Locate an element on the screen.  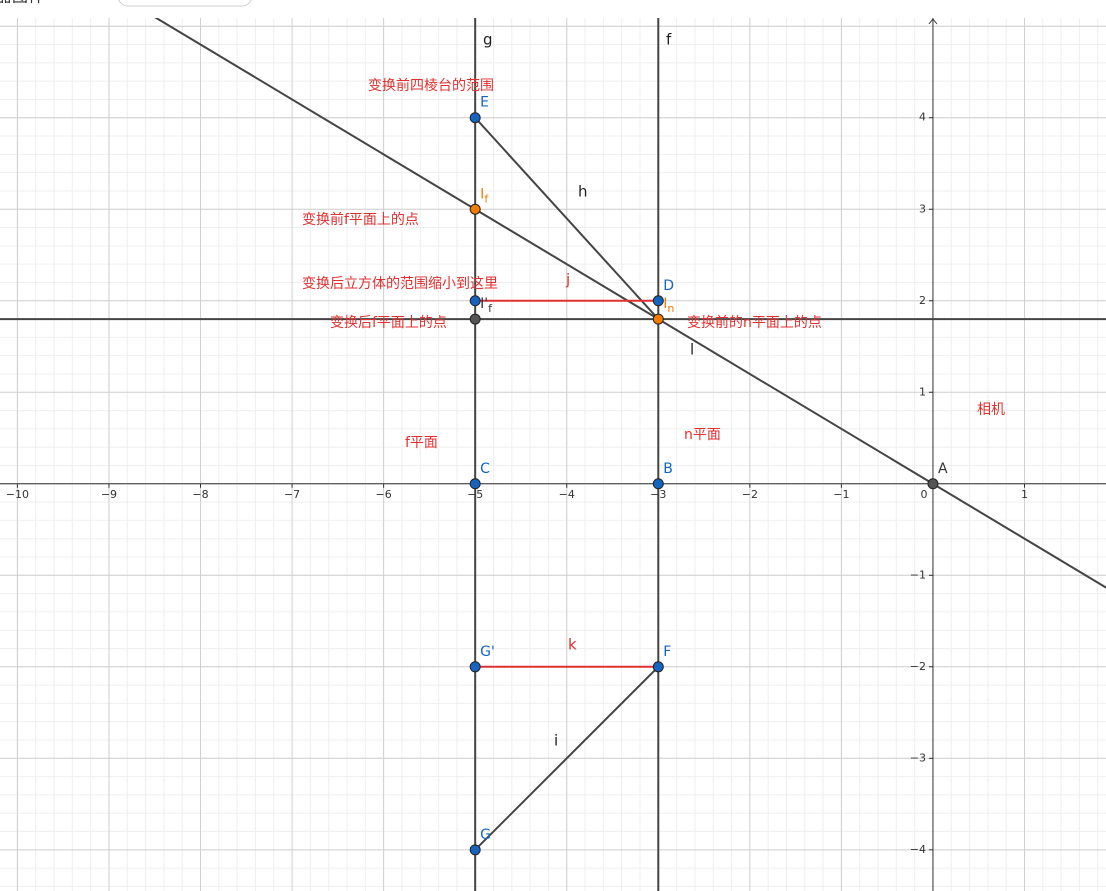
annotation: 变换前的n平面上的点 is located at coordinates (754, 322).